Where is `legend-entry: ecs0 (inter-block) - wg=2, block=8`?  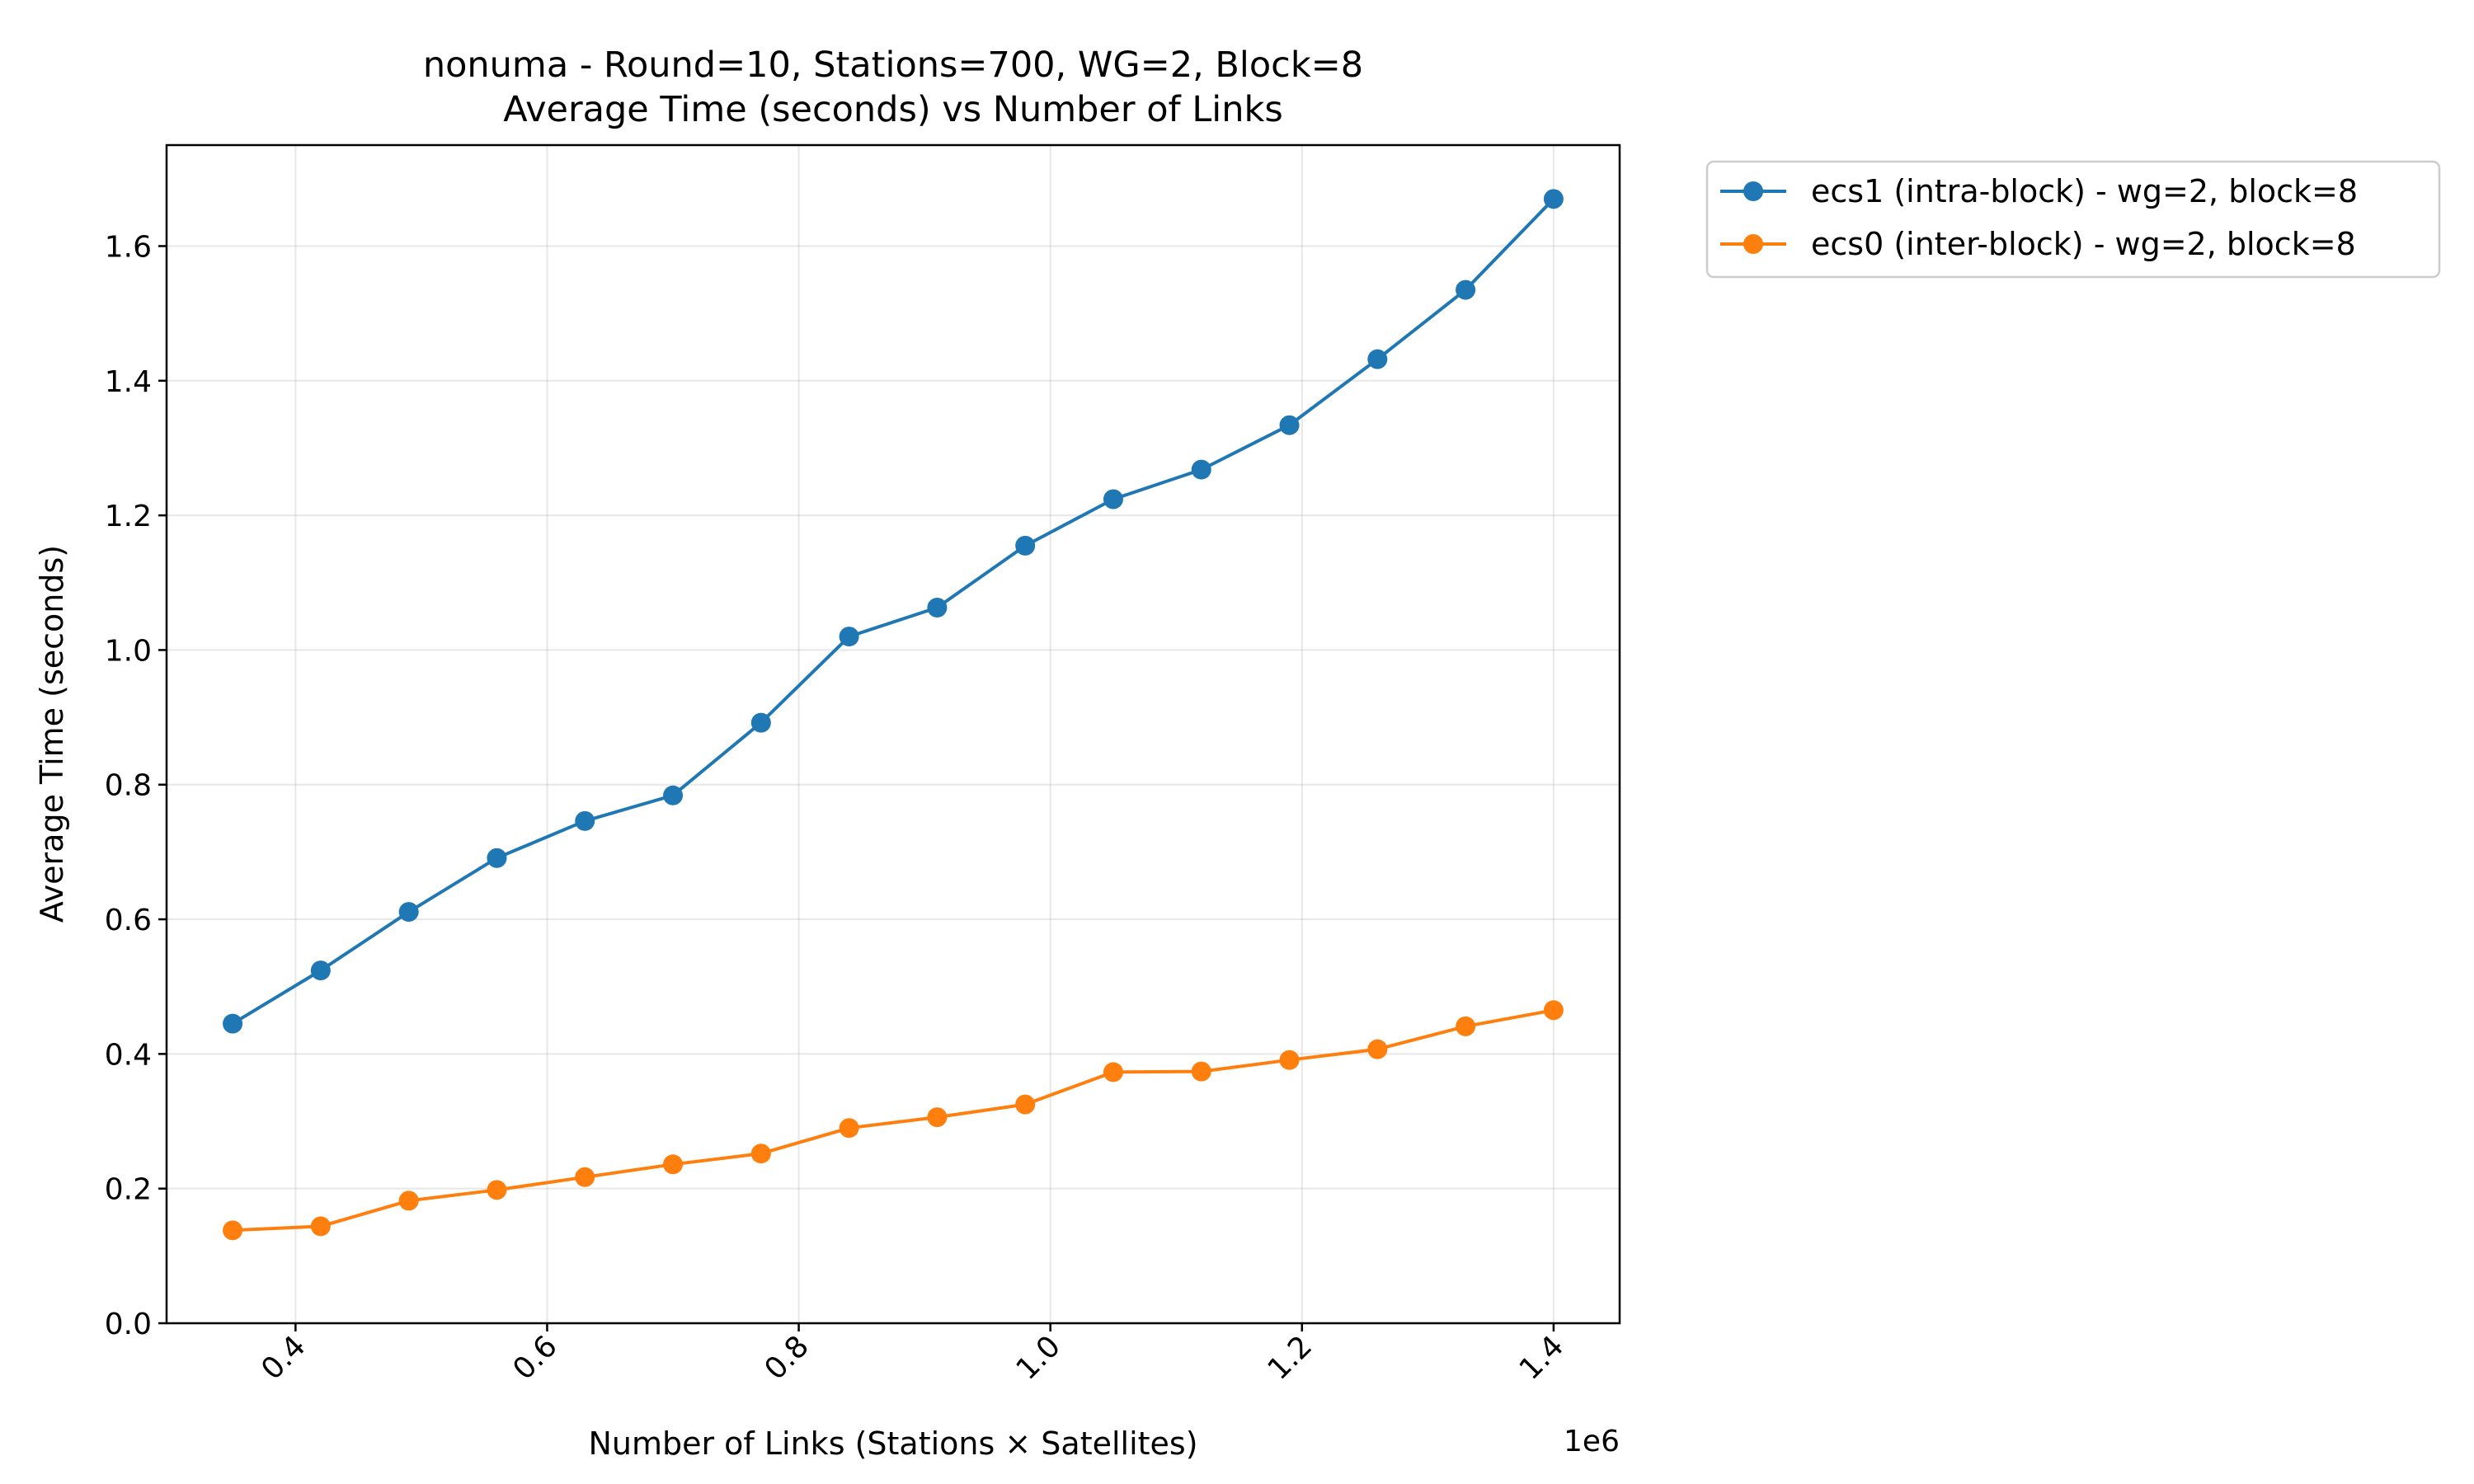
legend-entry: ecs0 (inter-block) - wg=2, block=8 is located at coordinates (2038, 244).